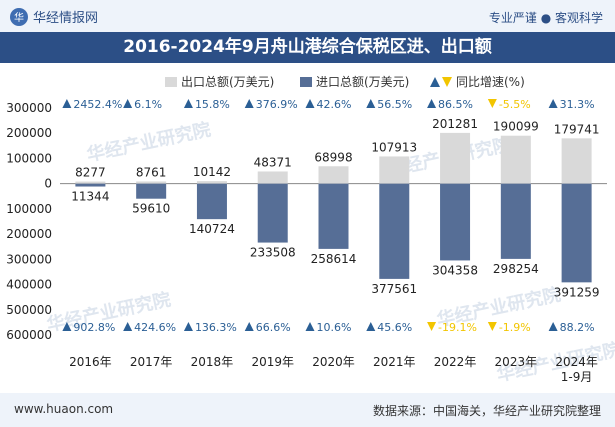  What do you see at coordinates (212, 229) in the screenshot?
I see `import-value-label: 140724` at bounding box center [212, 229].